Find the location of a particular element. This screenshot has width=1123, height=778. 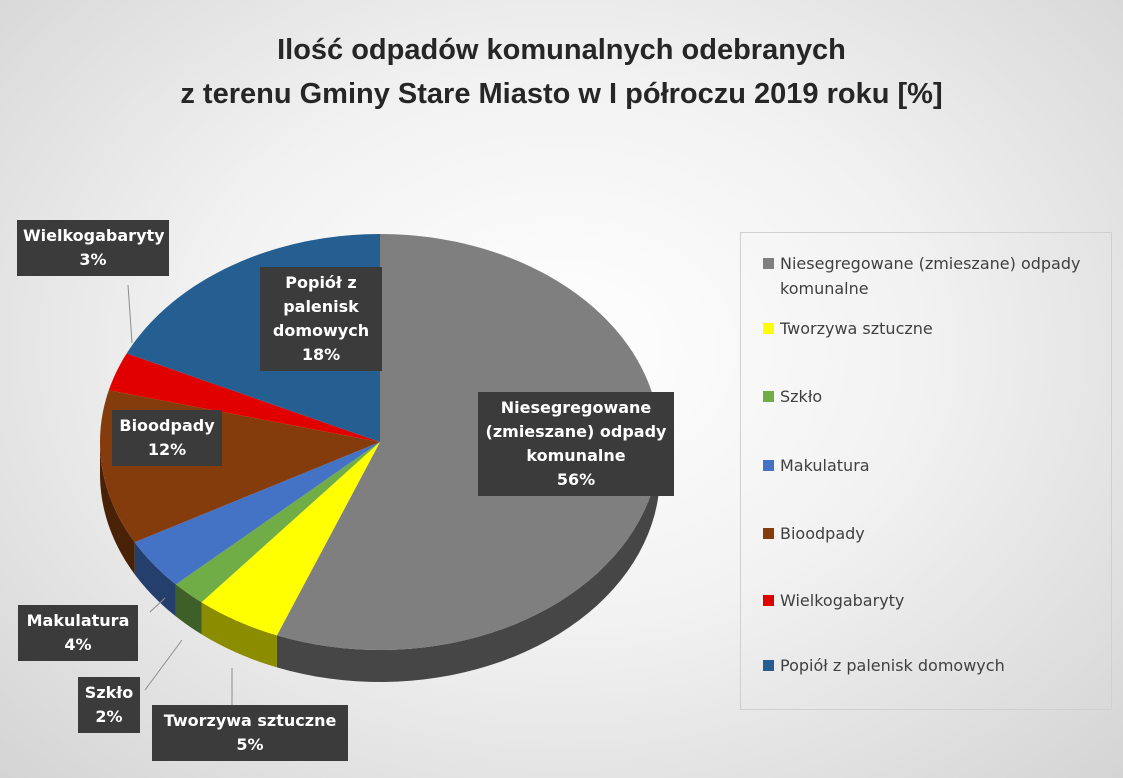

legend-item: Wielkogabaryty is located at coordinates (935, 600).